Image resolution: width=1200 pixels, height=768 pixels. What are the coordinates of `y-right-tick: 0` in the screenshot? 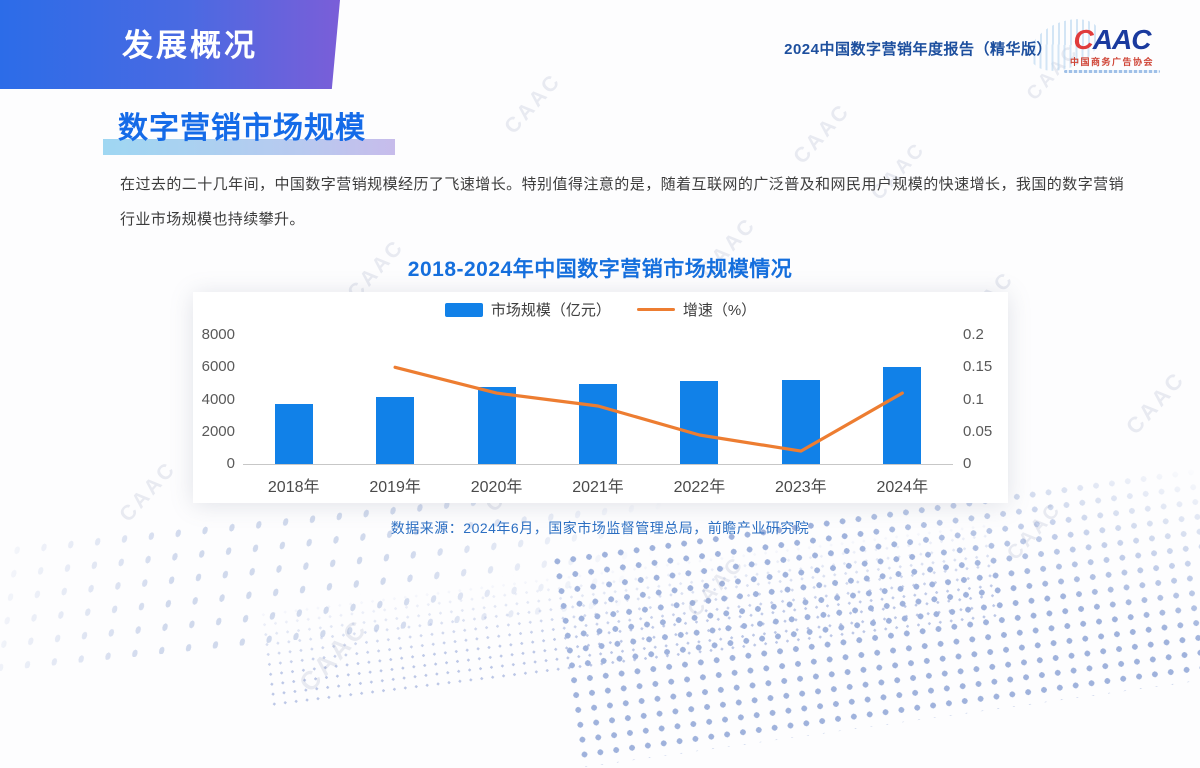 It's located at (967, 463).